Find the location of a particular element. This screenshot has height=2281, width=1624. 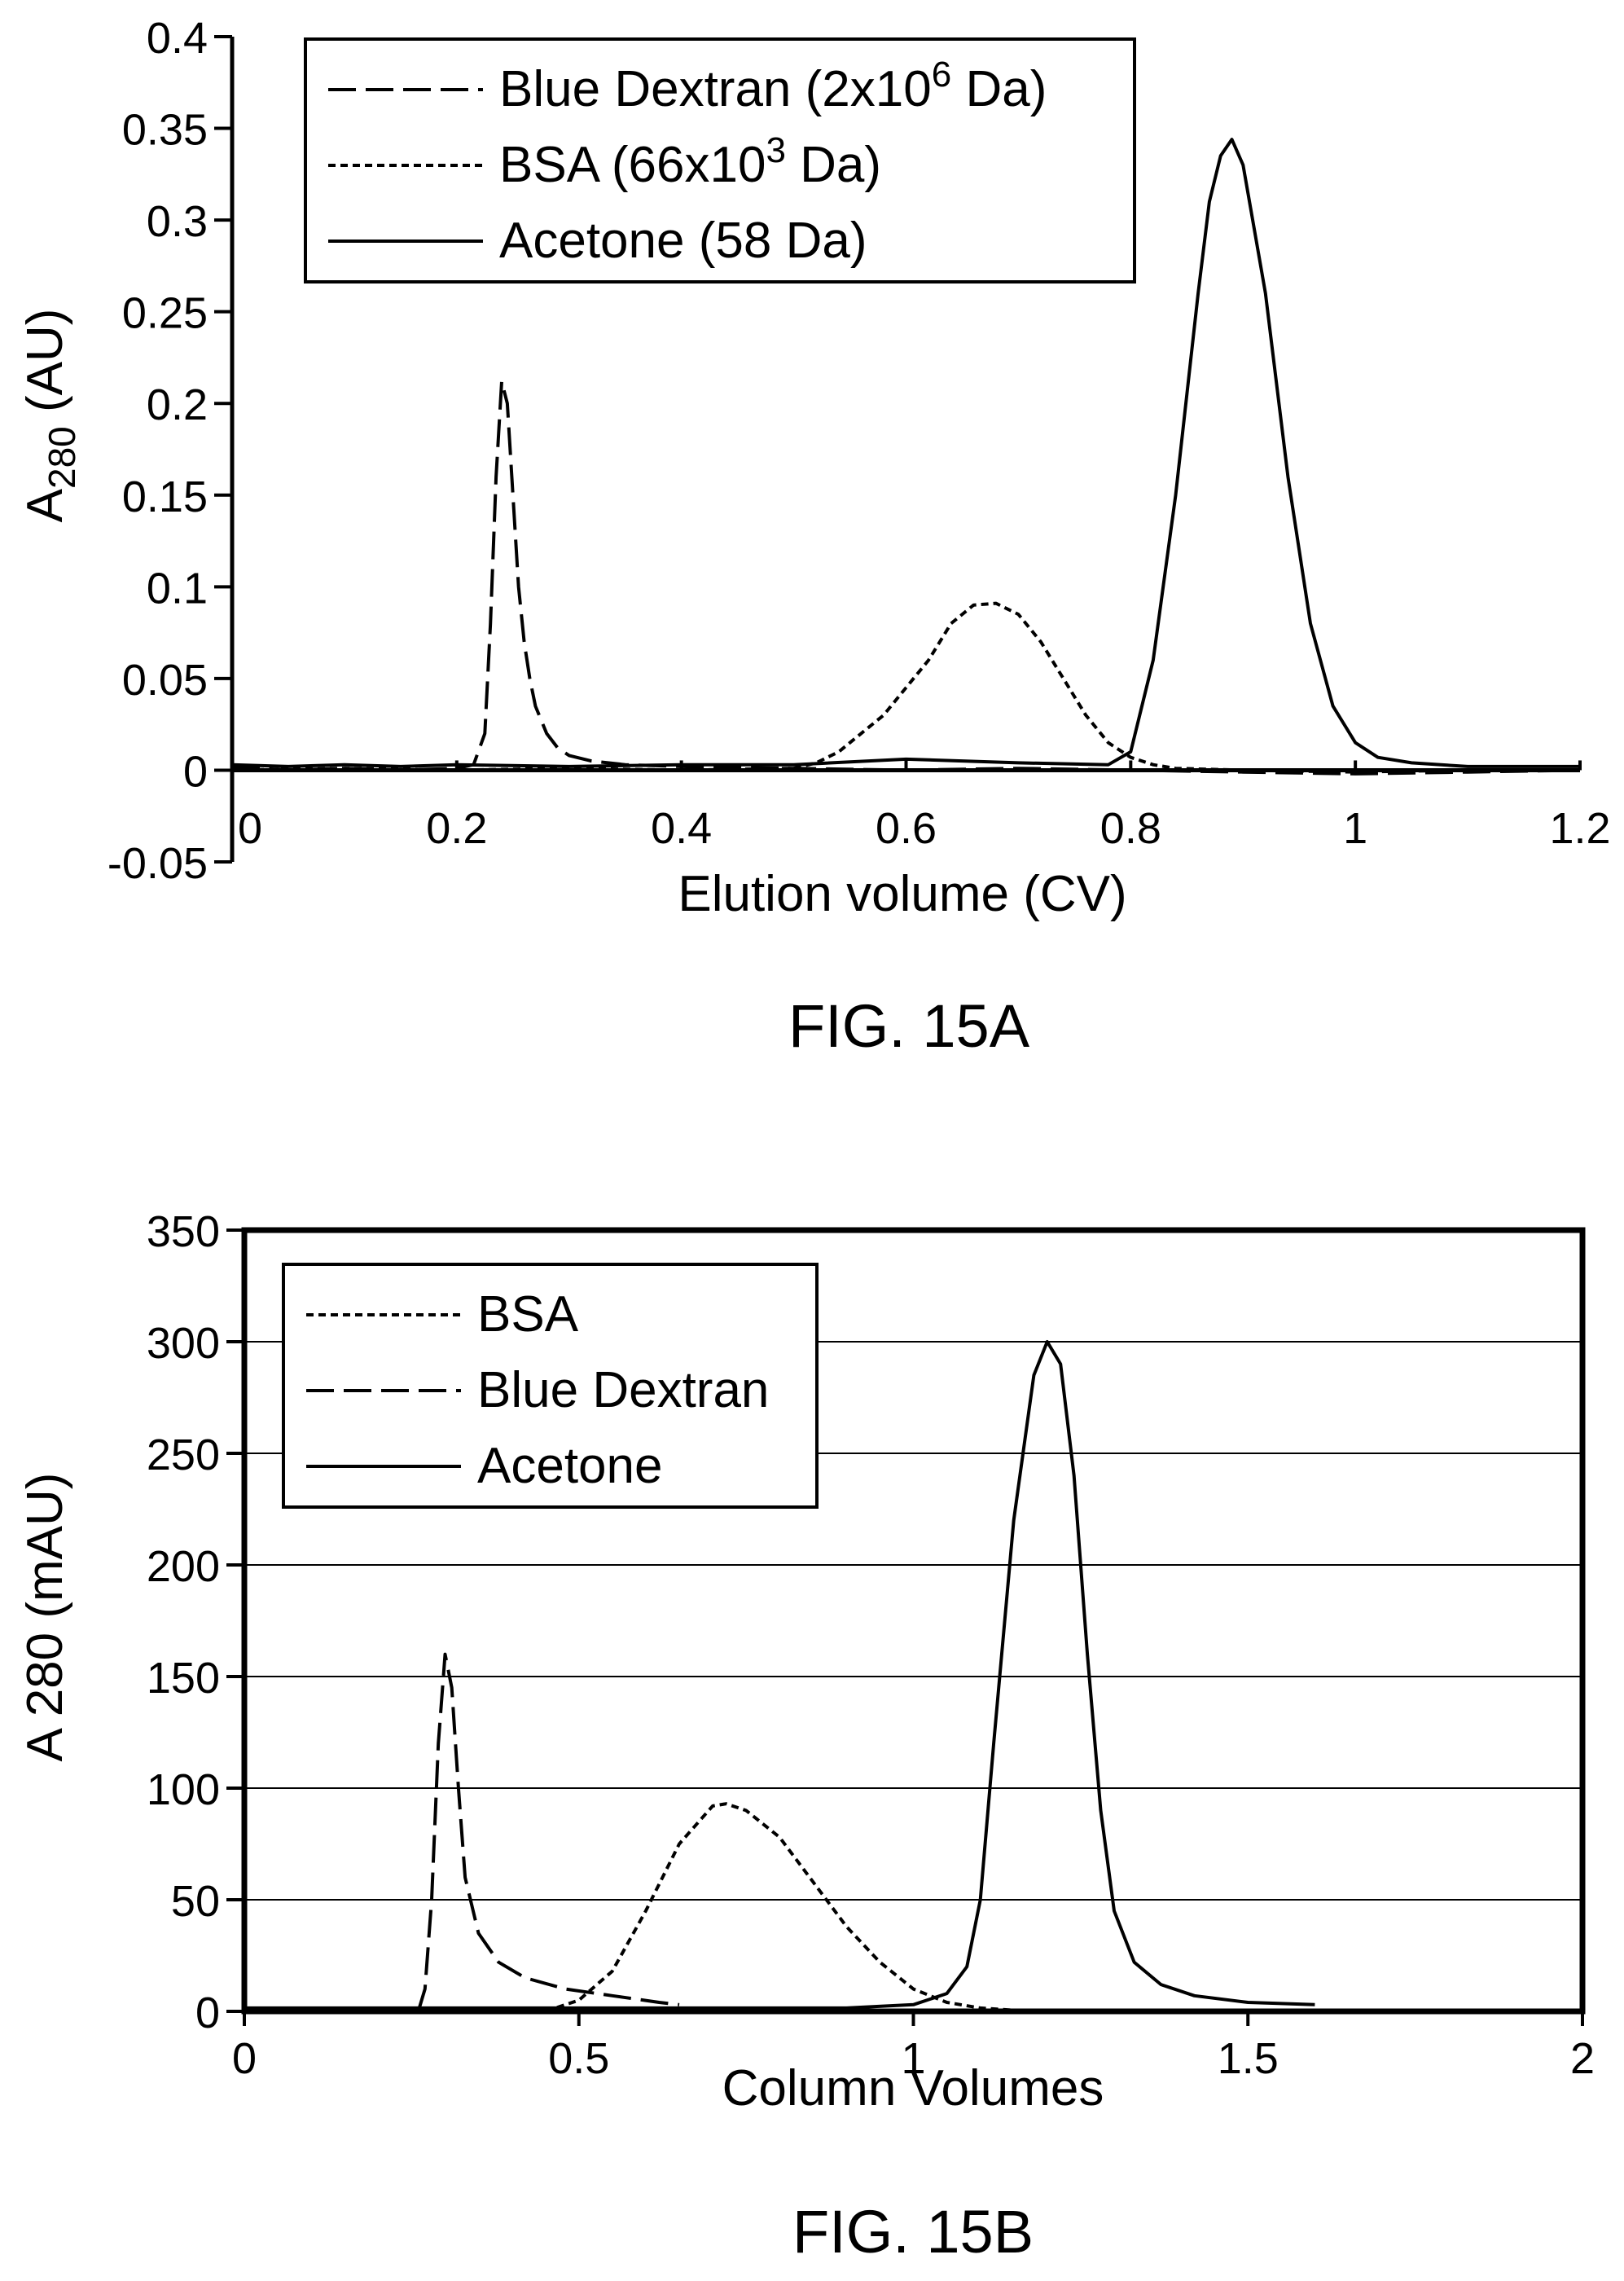

b-legend-label-solid: Acetone is located at coordinates (570, 1466).